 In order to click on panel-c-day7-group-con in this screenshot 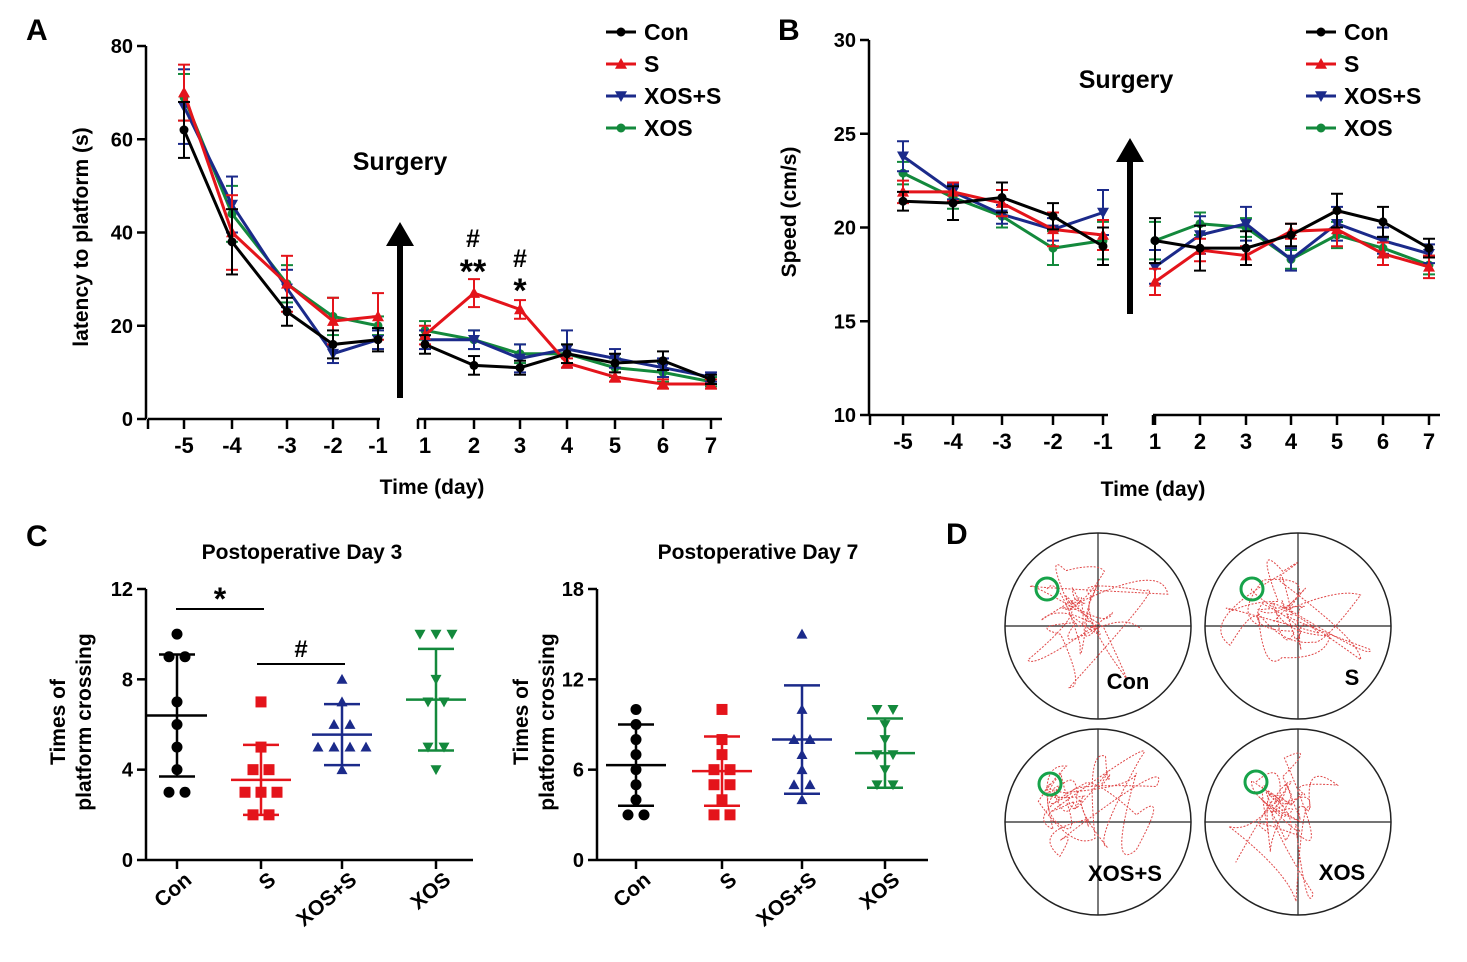, I will do `click(636, 762)`.